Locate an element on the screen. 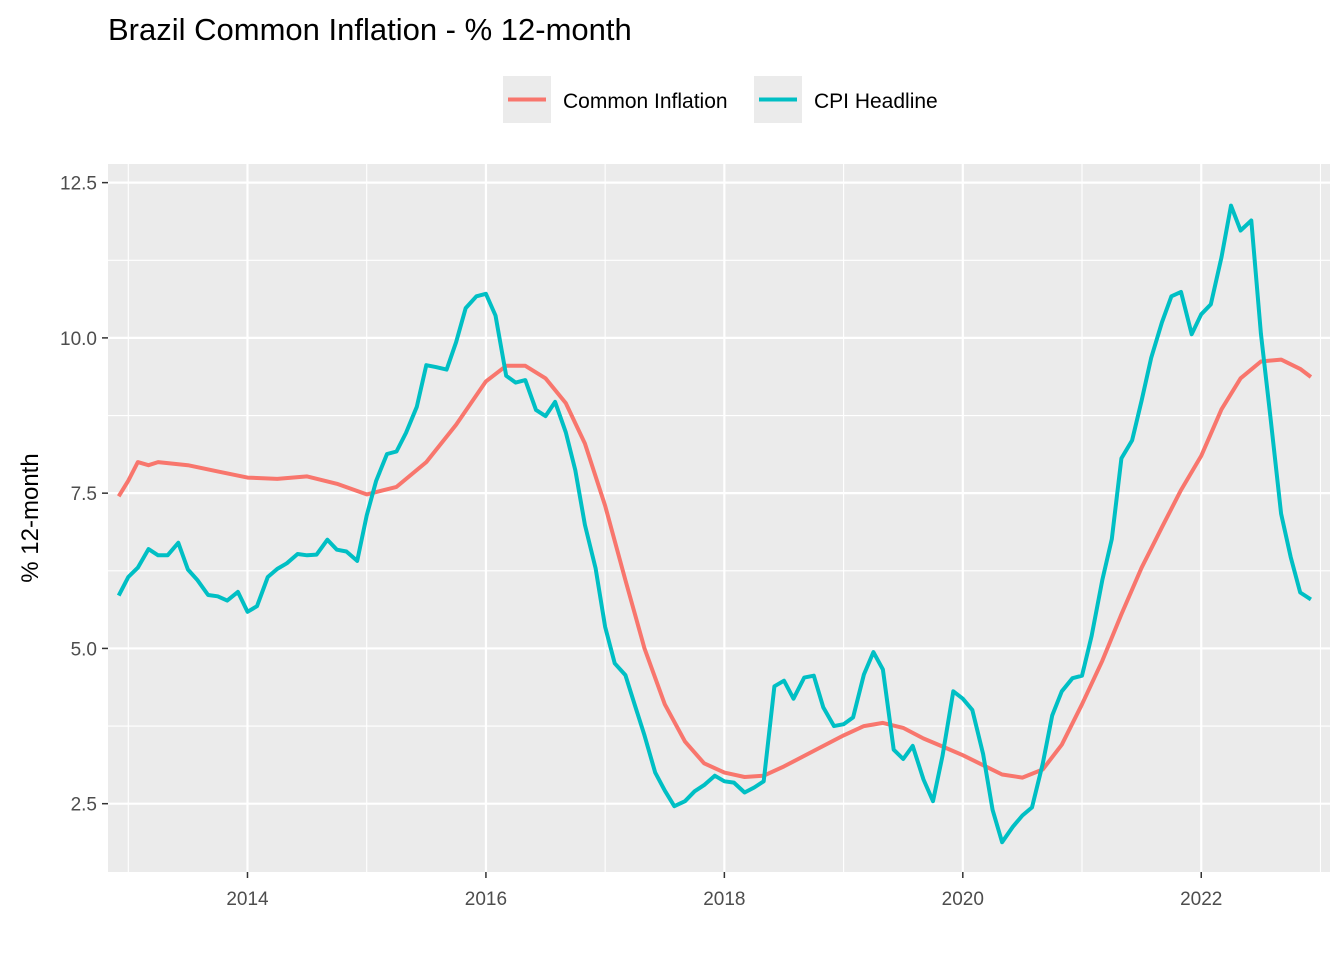 This screenshot has width=1344, height=960. x-axis: 2014 2016 2018 2020 2022 is located at coordinates (724, 891).